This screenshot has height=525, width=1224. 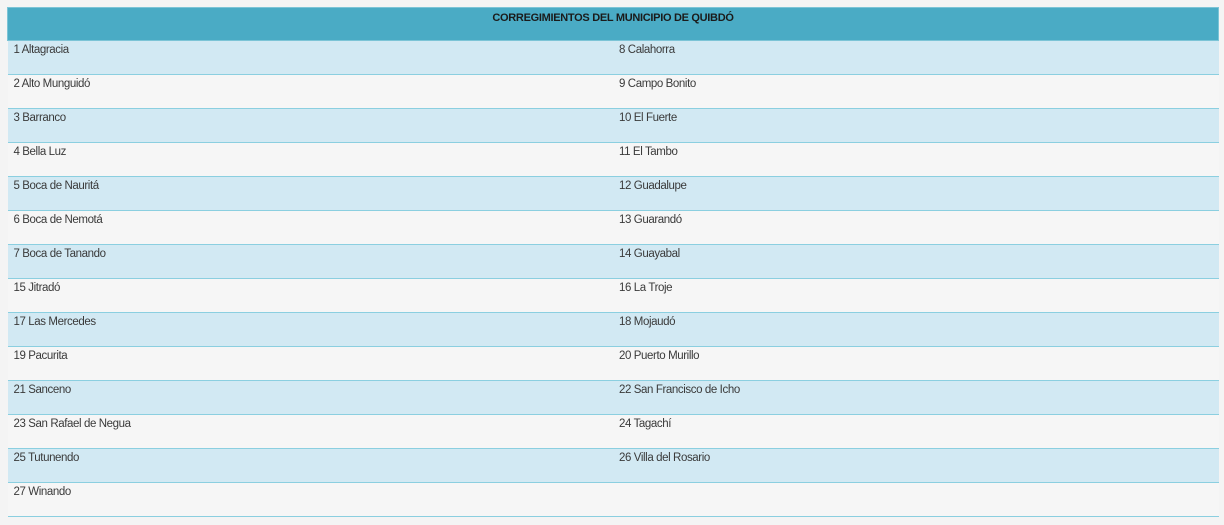 What do you see at coordinates (916, 363) in the screenshot?
I see `table-cell: 20 Puerto Murillo` at bounding box center [916, 363].